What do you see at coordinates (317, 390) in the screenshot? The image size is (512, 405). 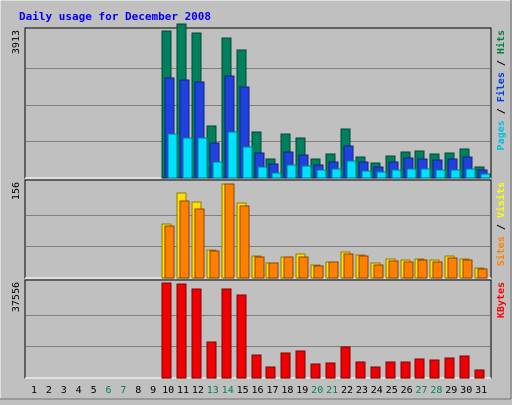 I see `day-label-20: 20` at bounding box center [317, 390].